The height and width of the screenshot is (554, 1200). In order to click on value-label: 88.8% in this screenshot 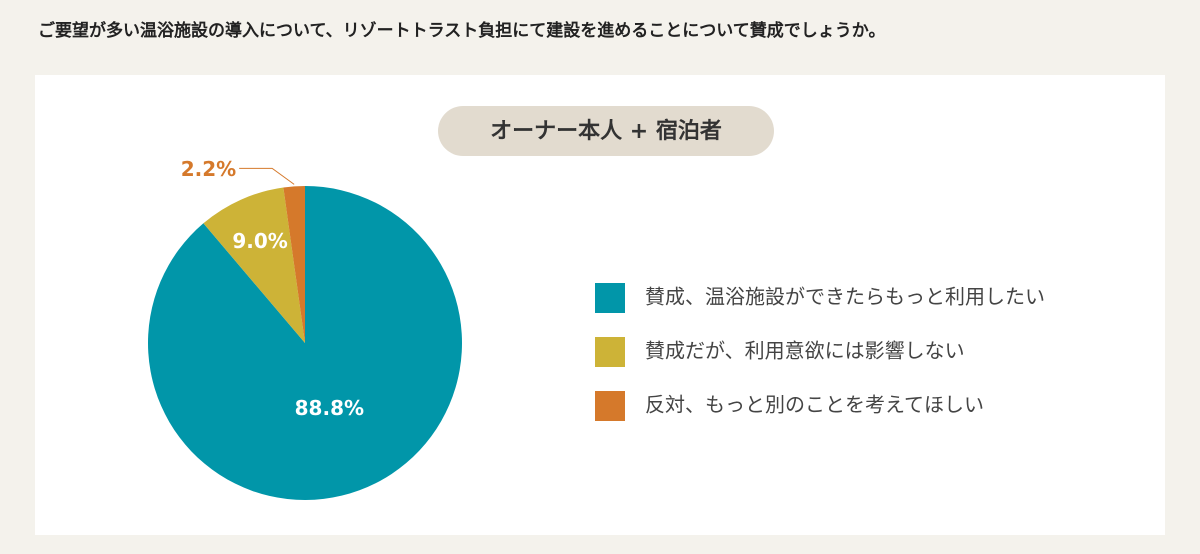, I will do `click(329, 408)`.